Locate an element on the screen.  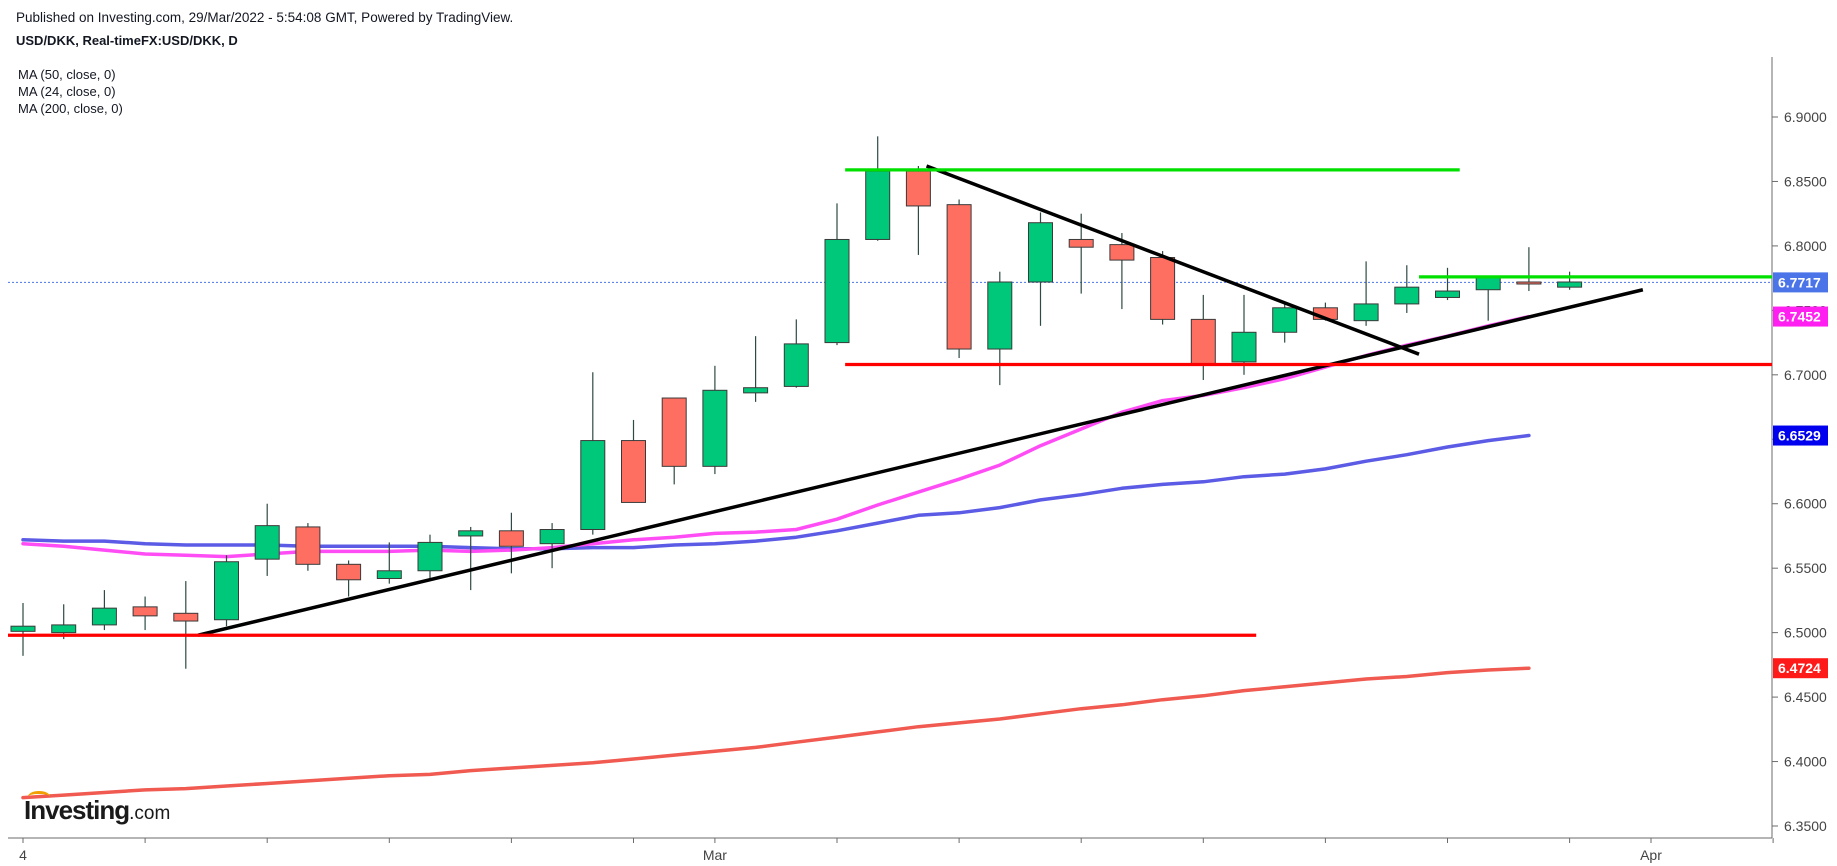
y-tick-label: 6.3500 is located at coordinates (1805, 826).